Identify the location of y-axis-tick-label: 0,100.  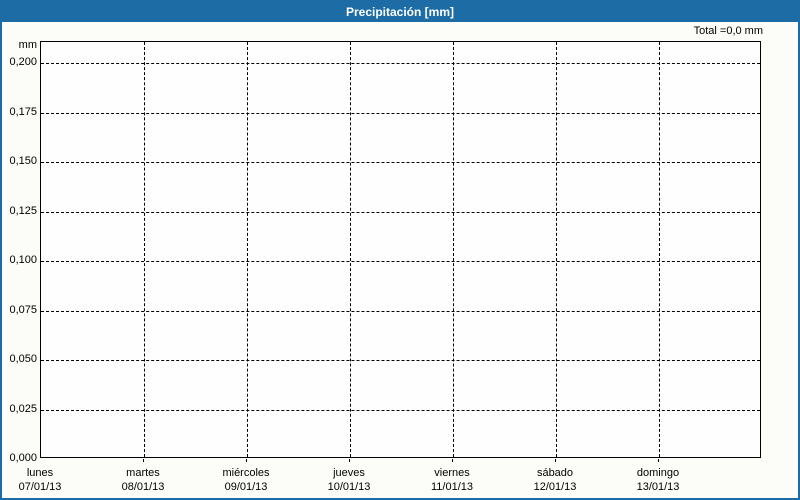
(23, 260).